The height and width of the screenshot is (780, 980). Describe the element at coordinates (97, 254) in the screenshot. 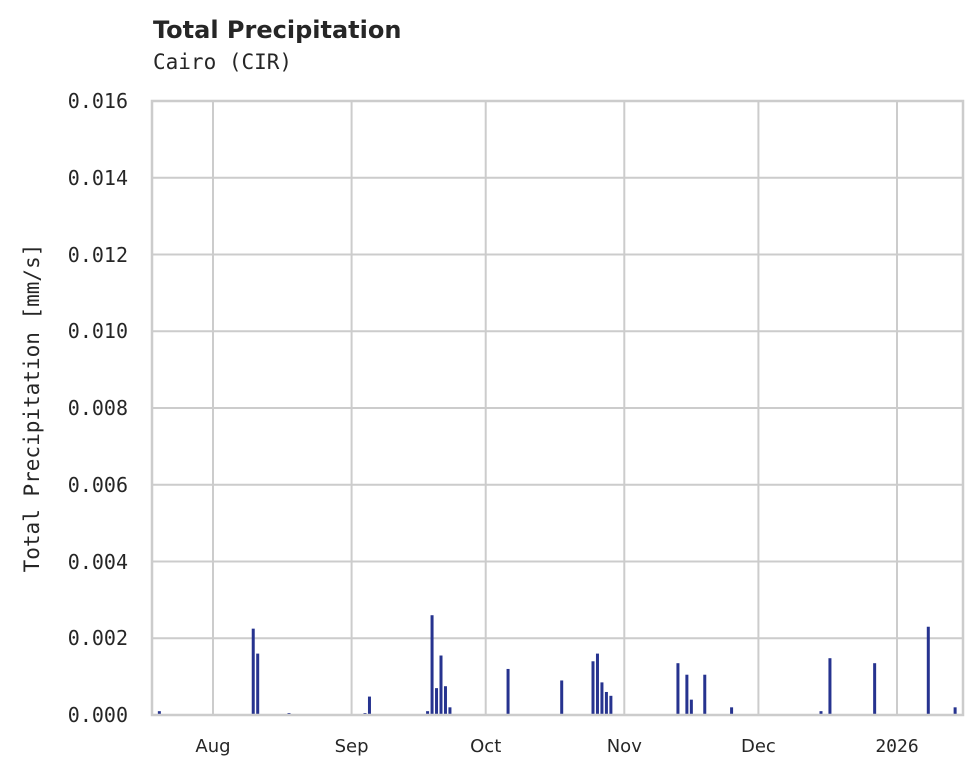

I see `y-tick-label: 0.012` at that location.